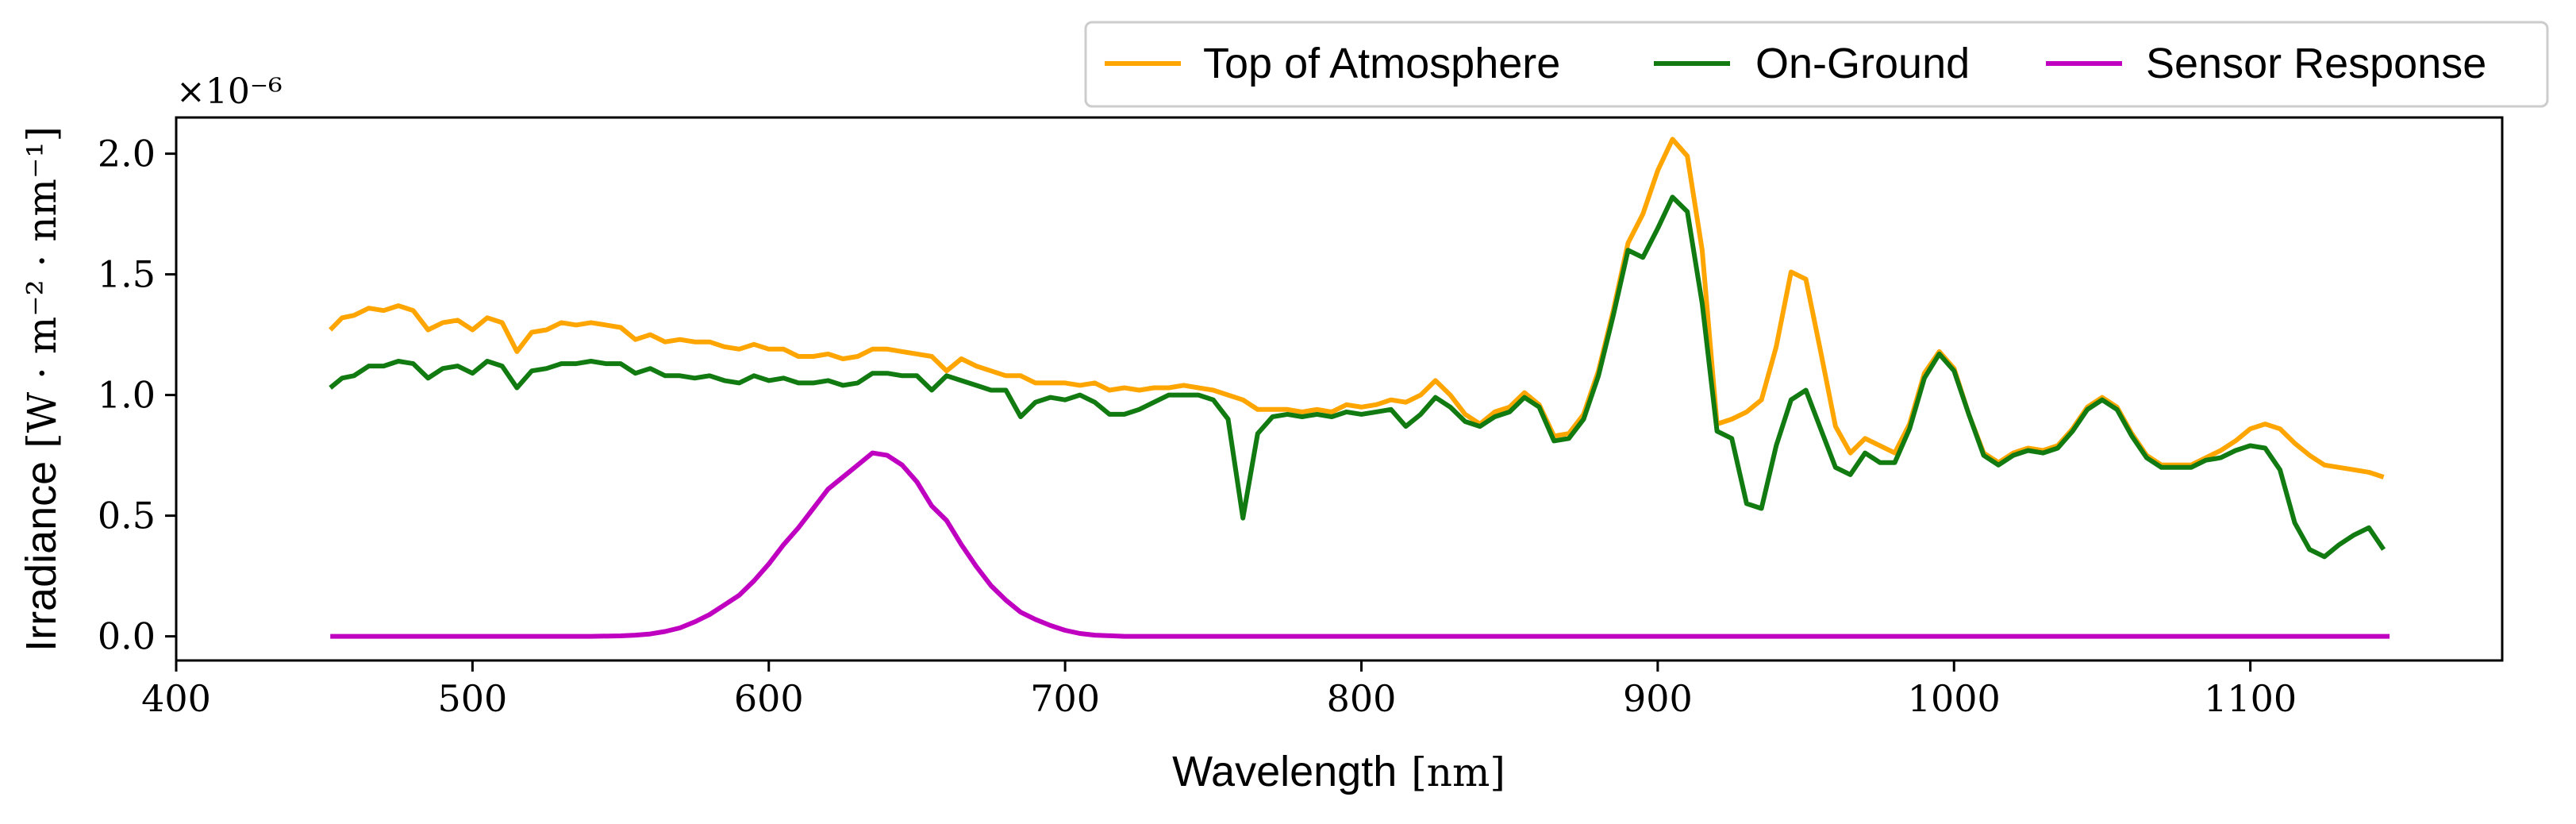  What do you see at coordinates (127, 274) in the screenshot?
I see `y-tick-label: 1.5` at bounding box center [127, 274].